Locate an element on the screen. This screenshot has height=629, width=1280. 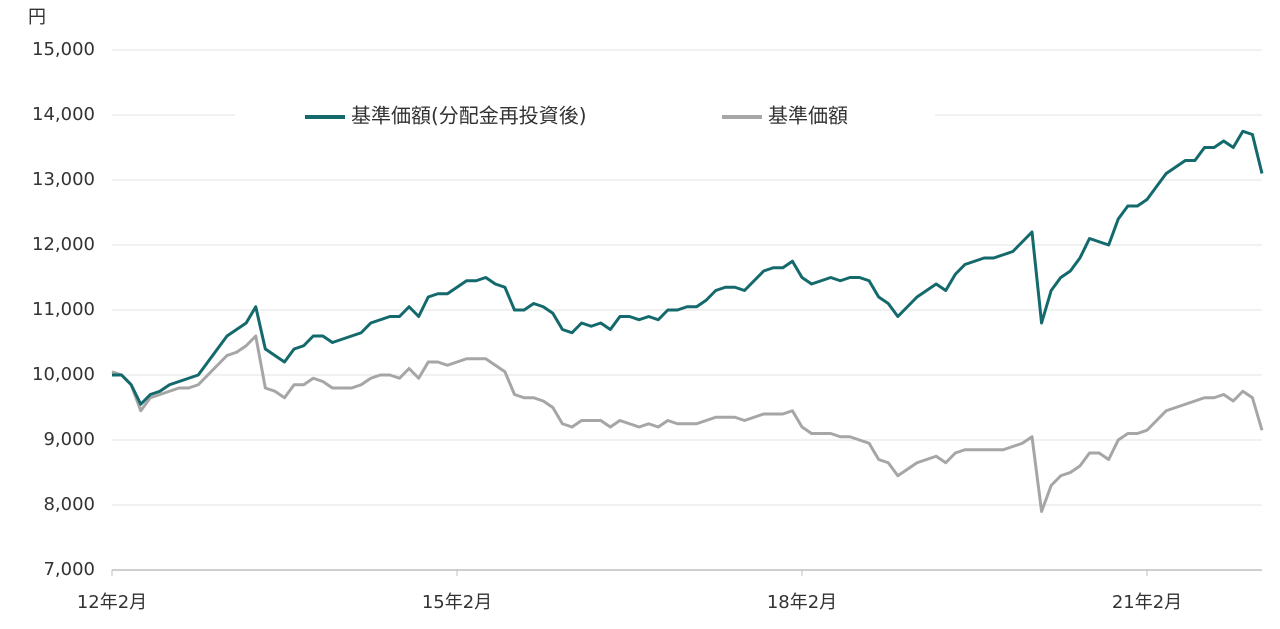
x-tick-label: 15年2月 is located at coordinates (457, 602).